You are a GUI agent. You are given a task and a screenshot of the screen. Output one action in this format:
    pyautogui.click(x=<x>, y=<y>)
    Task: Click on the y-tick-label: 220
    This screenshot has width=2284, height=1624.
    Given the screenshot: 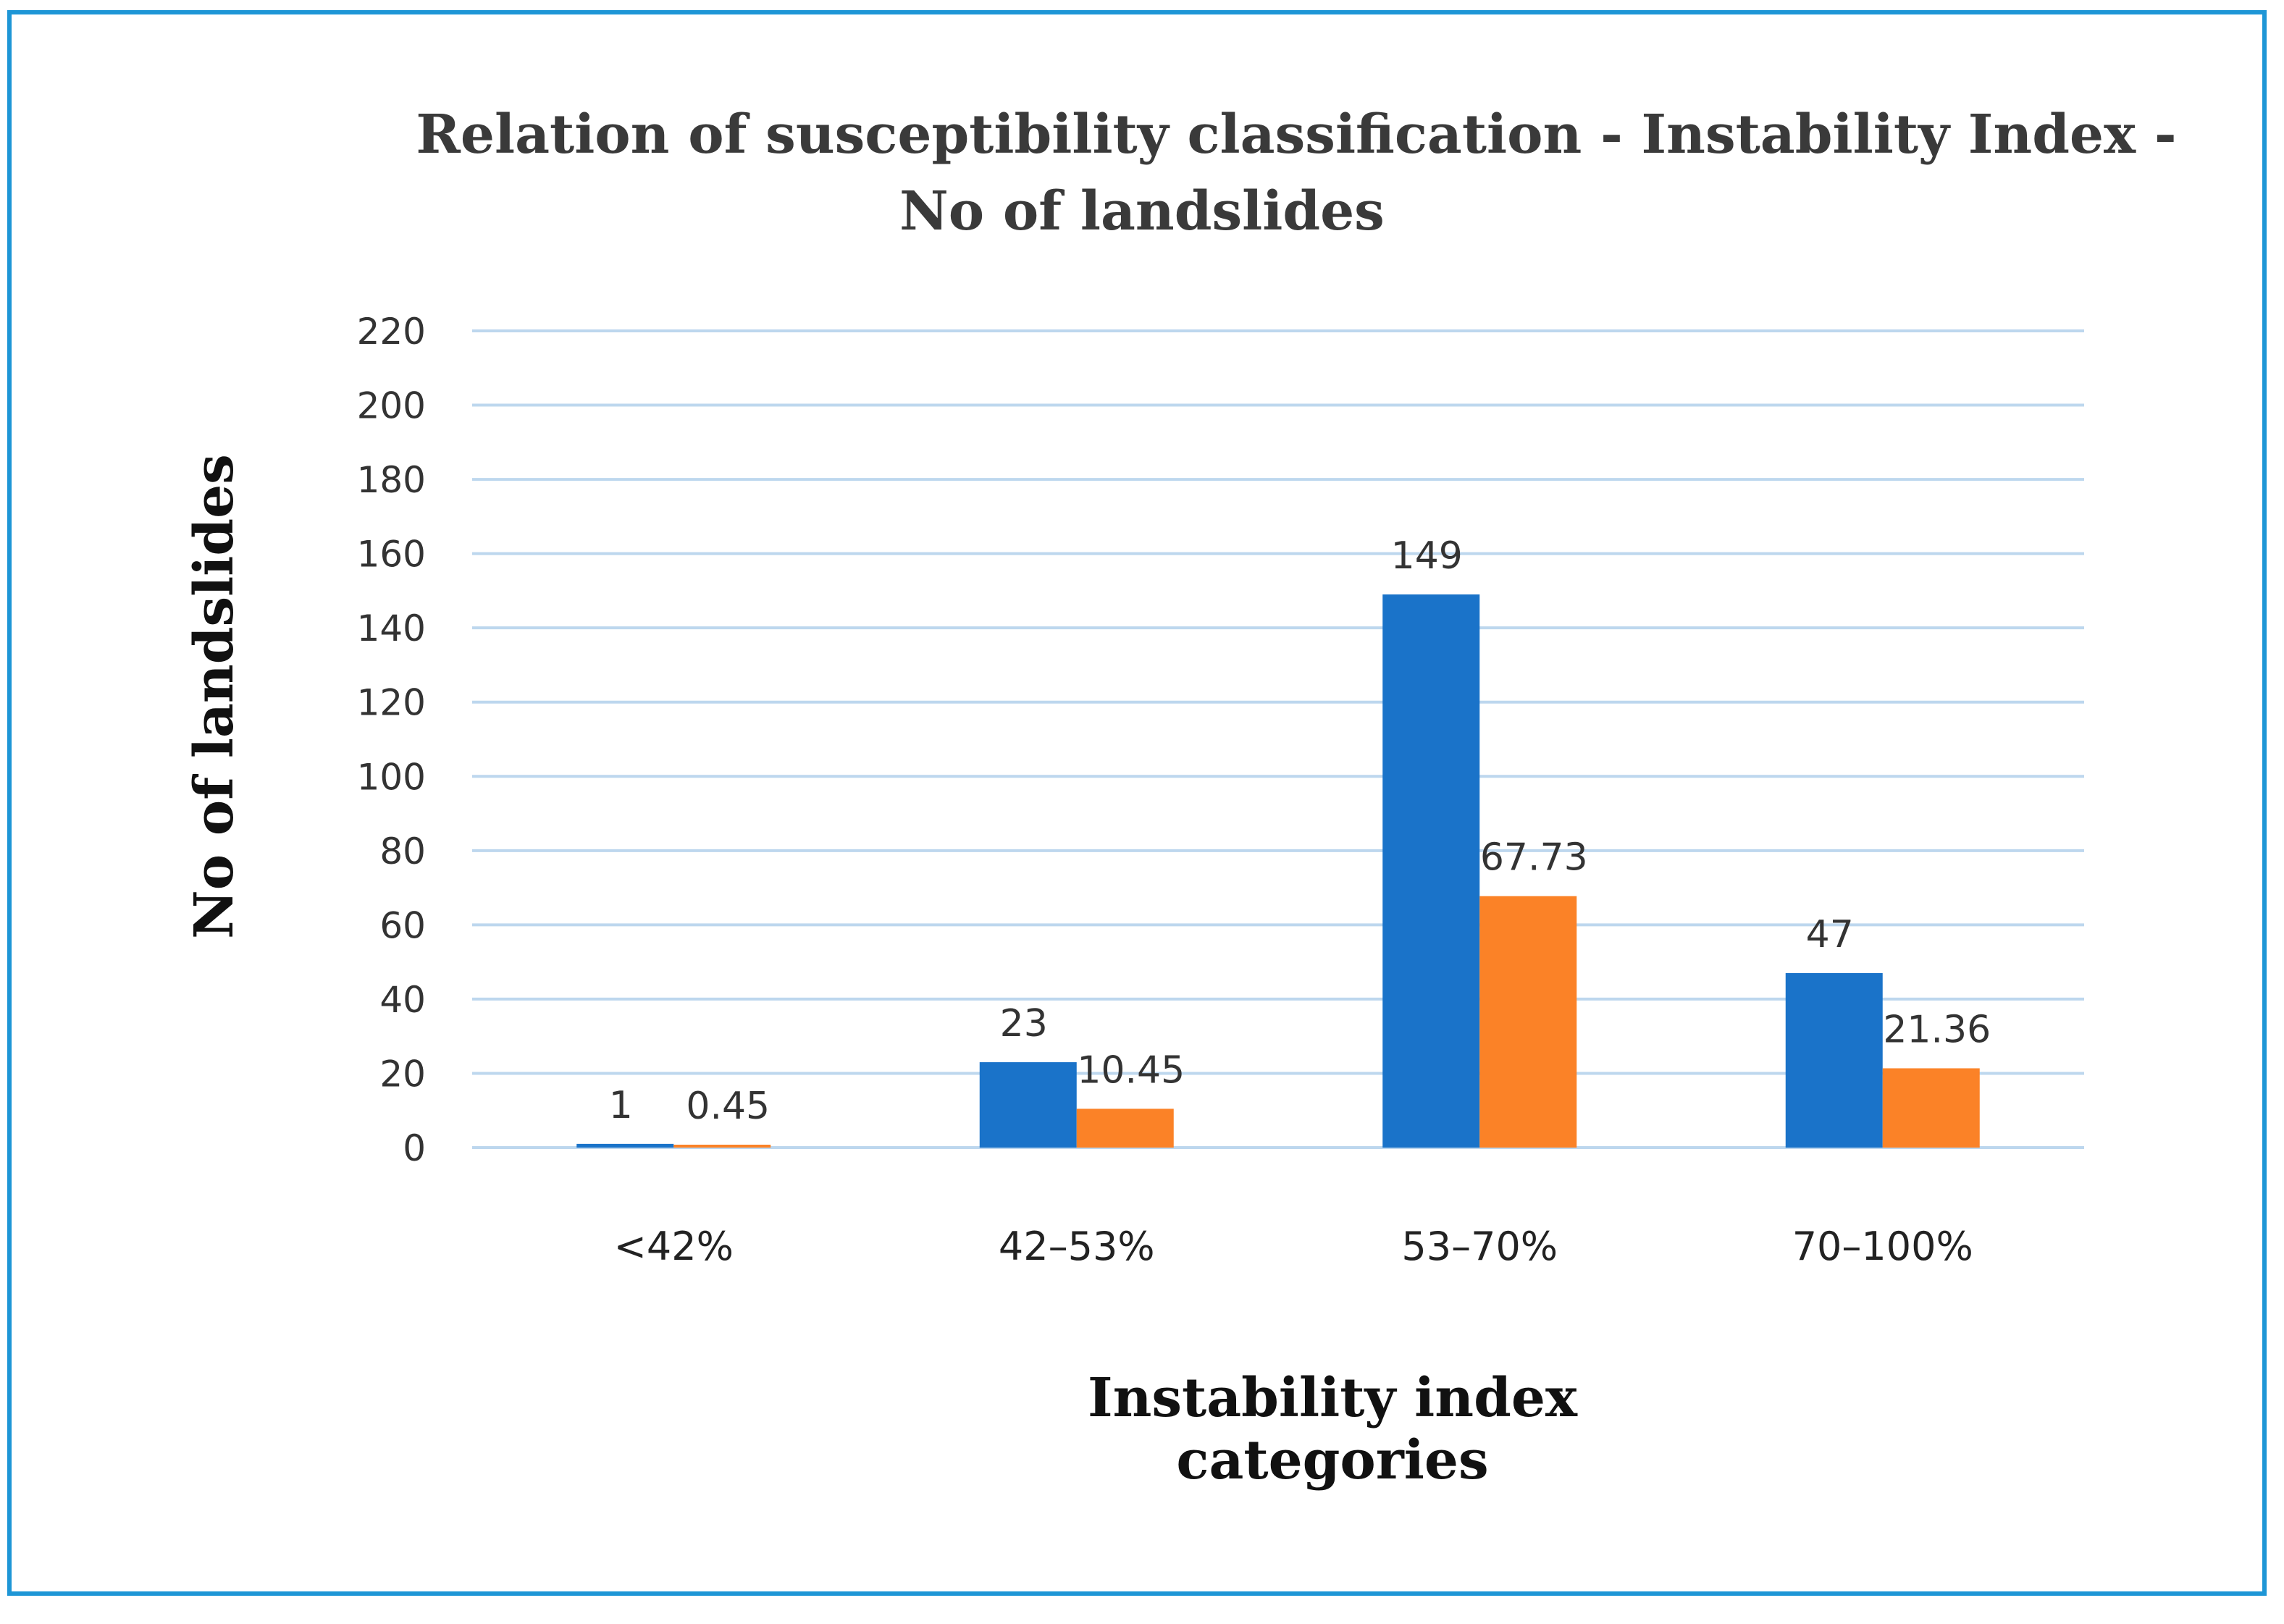 What is the action you would take?
    pyautogui.click(x=392, y=332)
    